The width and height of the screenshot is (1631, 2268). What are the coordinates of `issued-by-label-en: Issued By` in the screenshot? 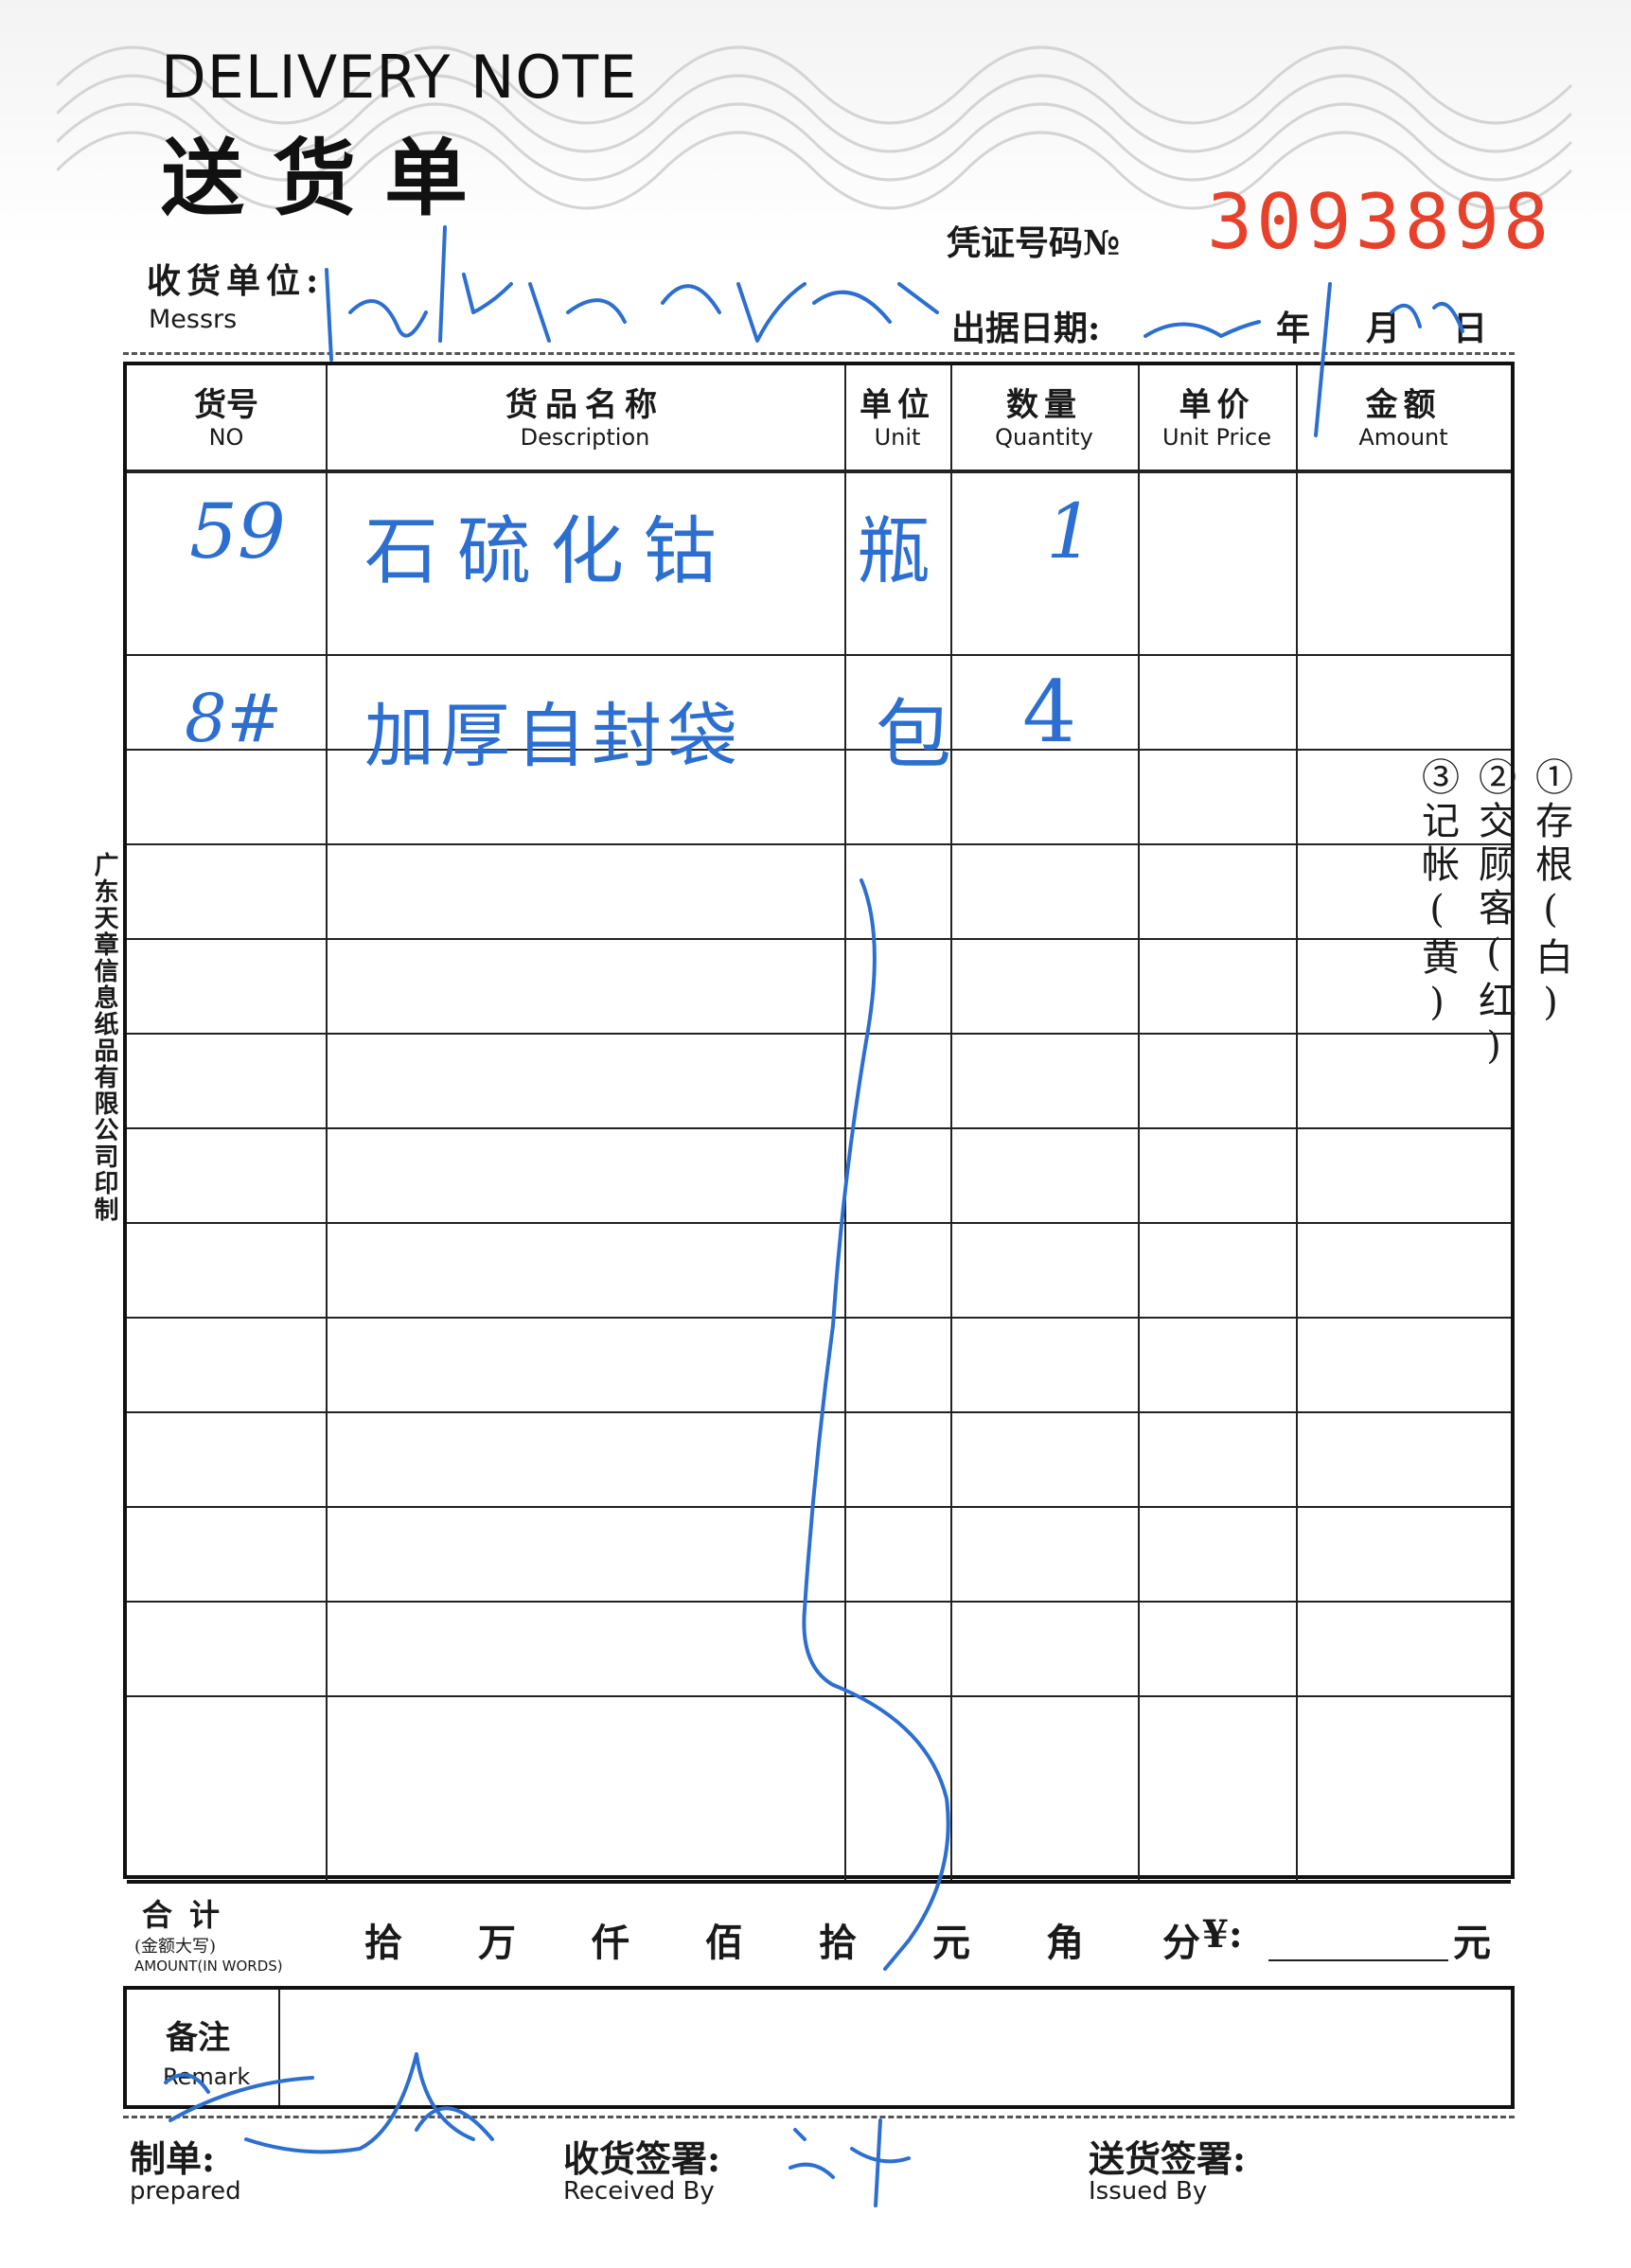 It's located at (1148, 2191).